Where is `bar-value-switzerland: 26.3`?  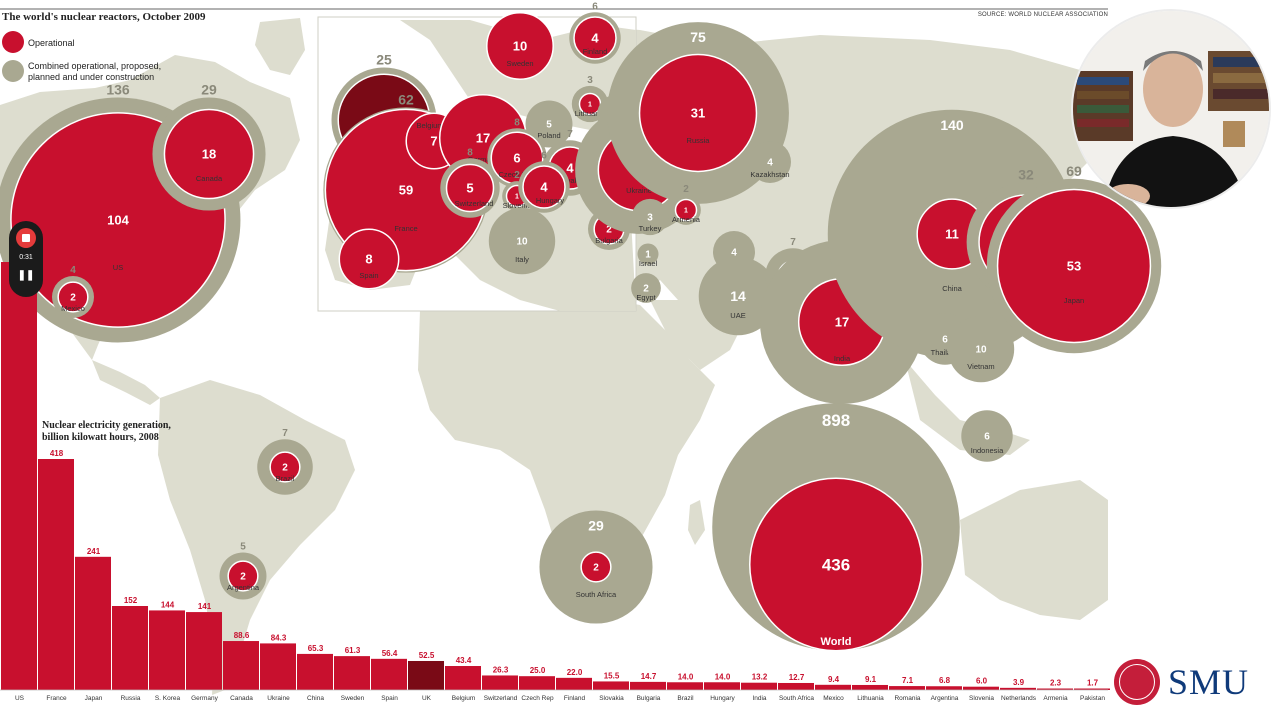 bar-value-switzerland: 26.3 is located at coordinates (501, 669).